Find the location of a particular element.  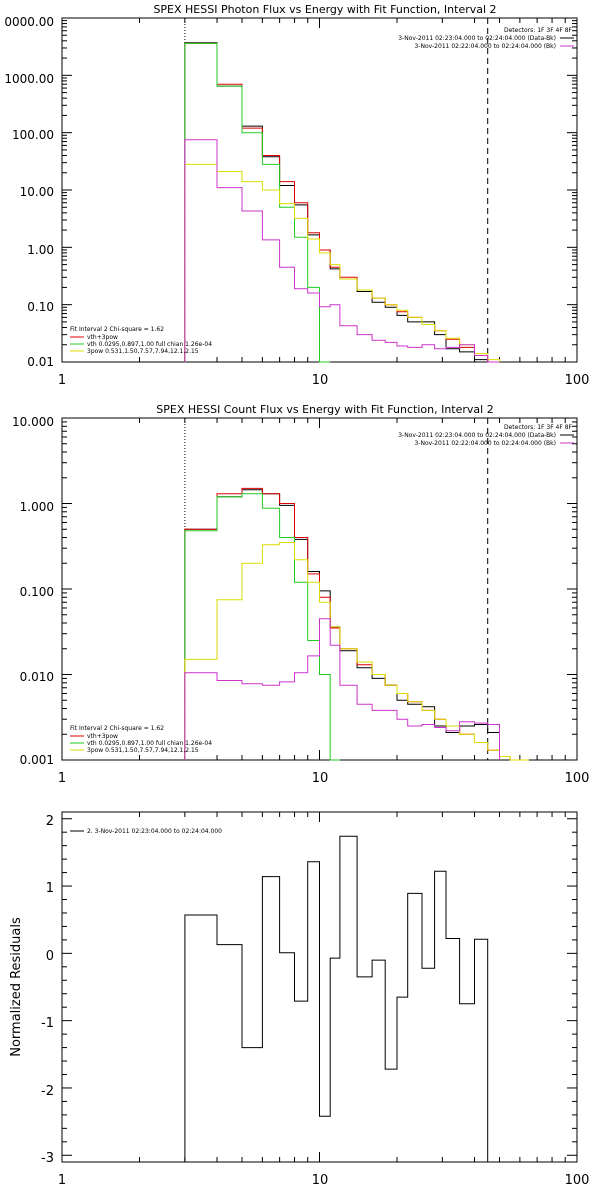

panel3-ytick-label: -1 is located at coordinates (47, 1023).